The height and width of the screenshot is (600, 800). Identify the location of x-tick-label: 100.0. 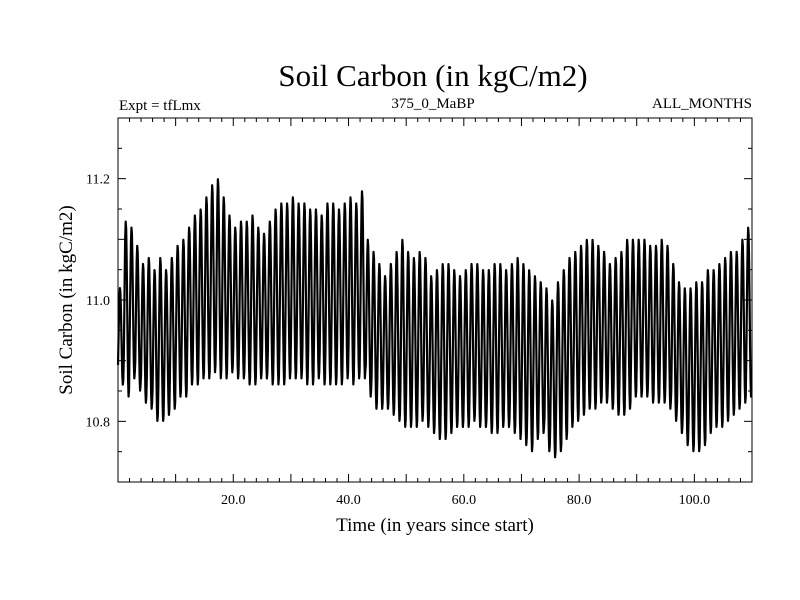
(695, 500).